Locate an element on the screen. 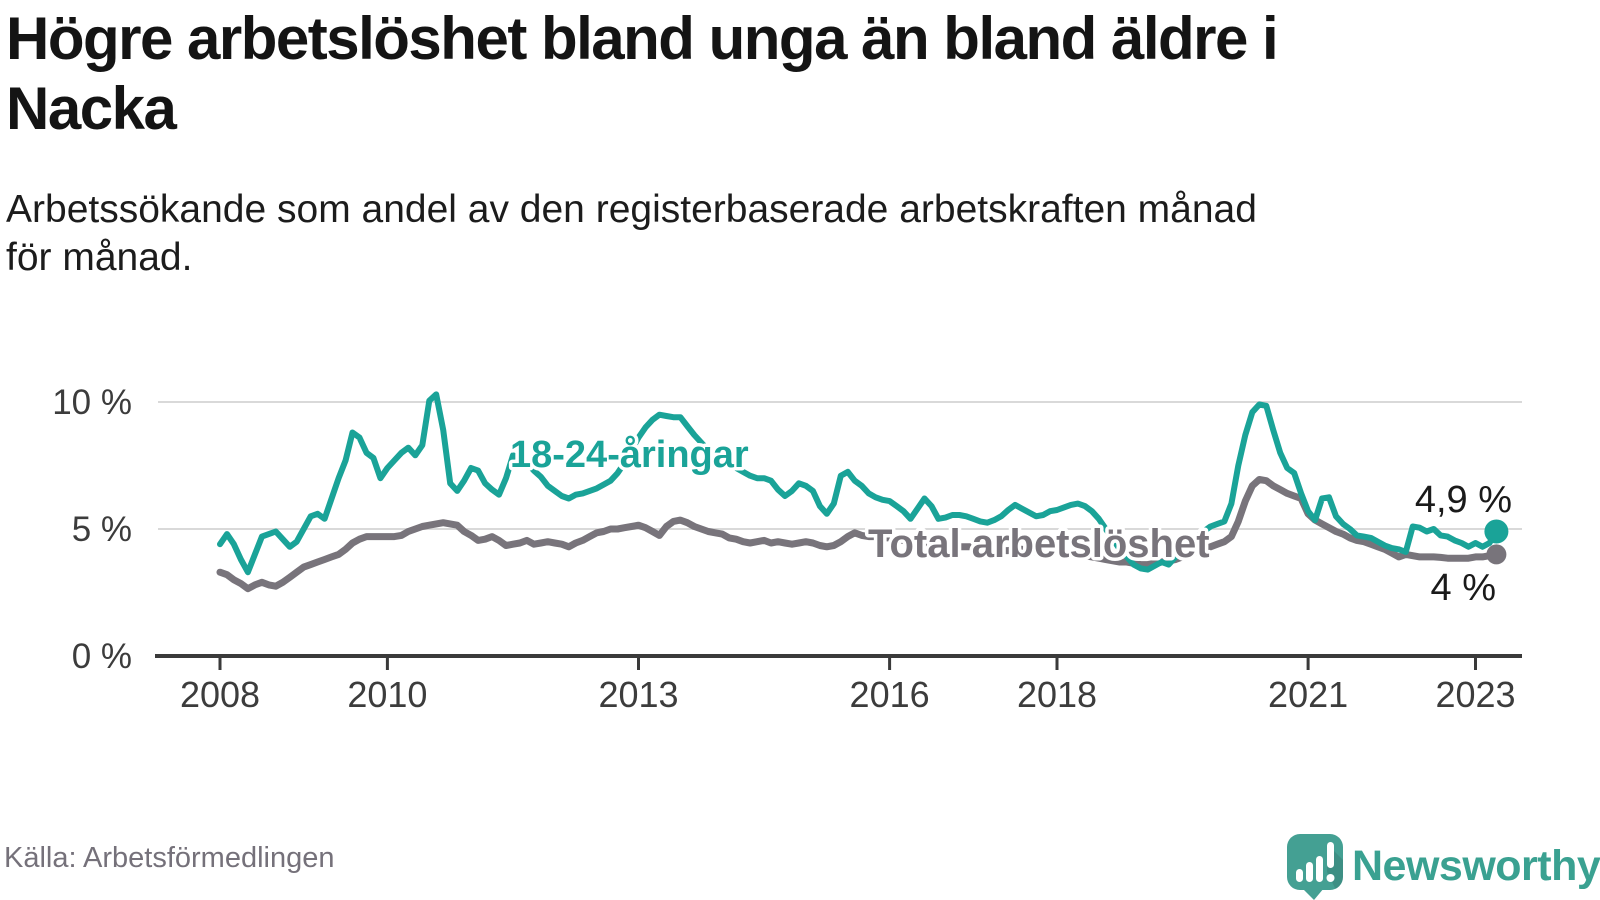  y-axis-labels: 0 % 5 % 10 % is located at coordinates (92, 529).